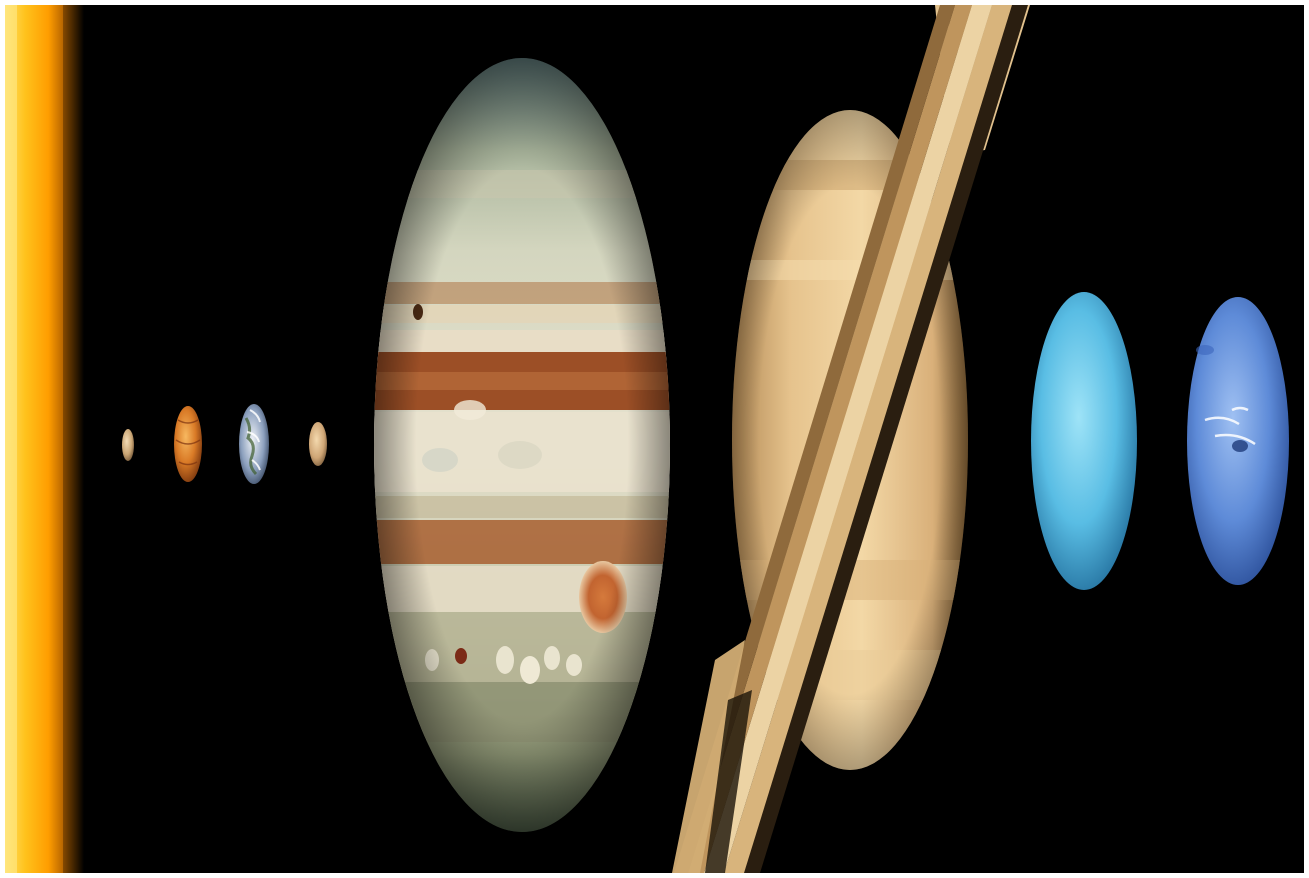  I want to click on mars, so click(318, 444).